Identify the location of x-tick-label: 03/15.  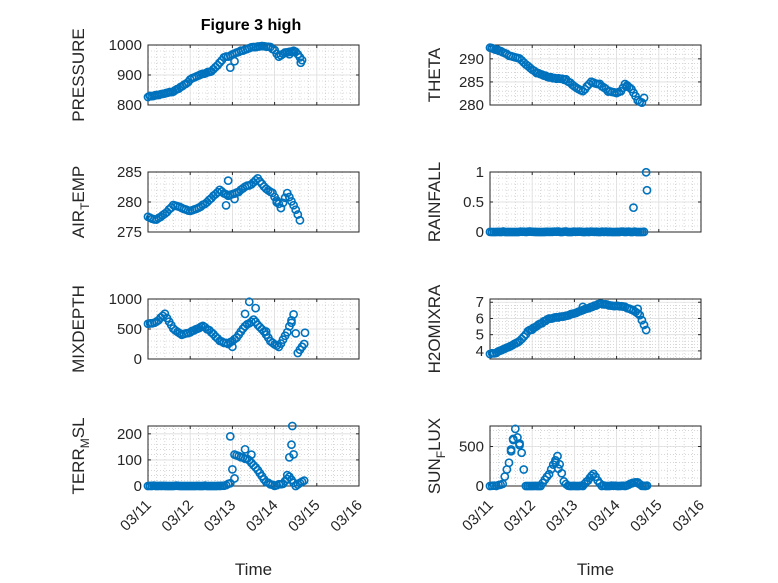
(646, 516).